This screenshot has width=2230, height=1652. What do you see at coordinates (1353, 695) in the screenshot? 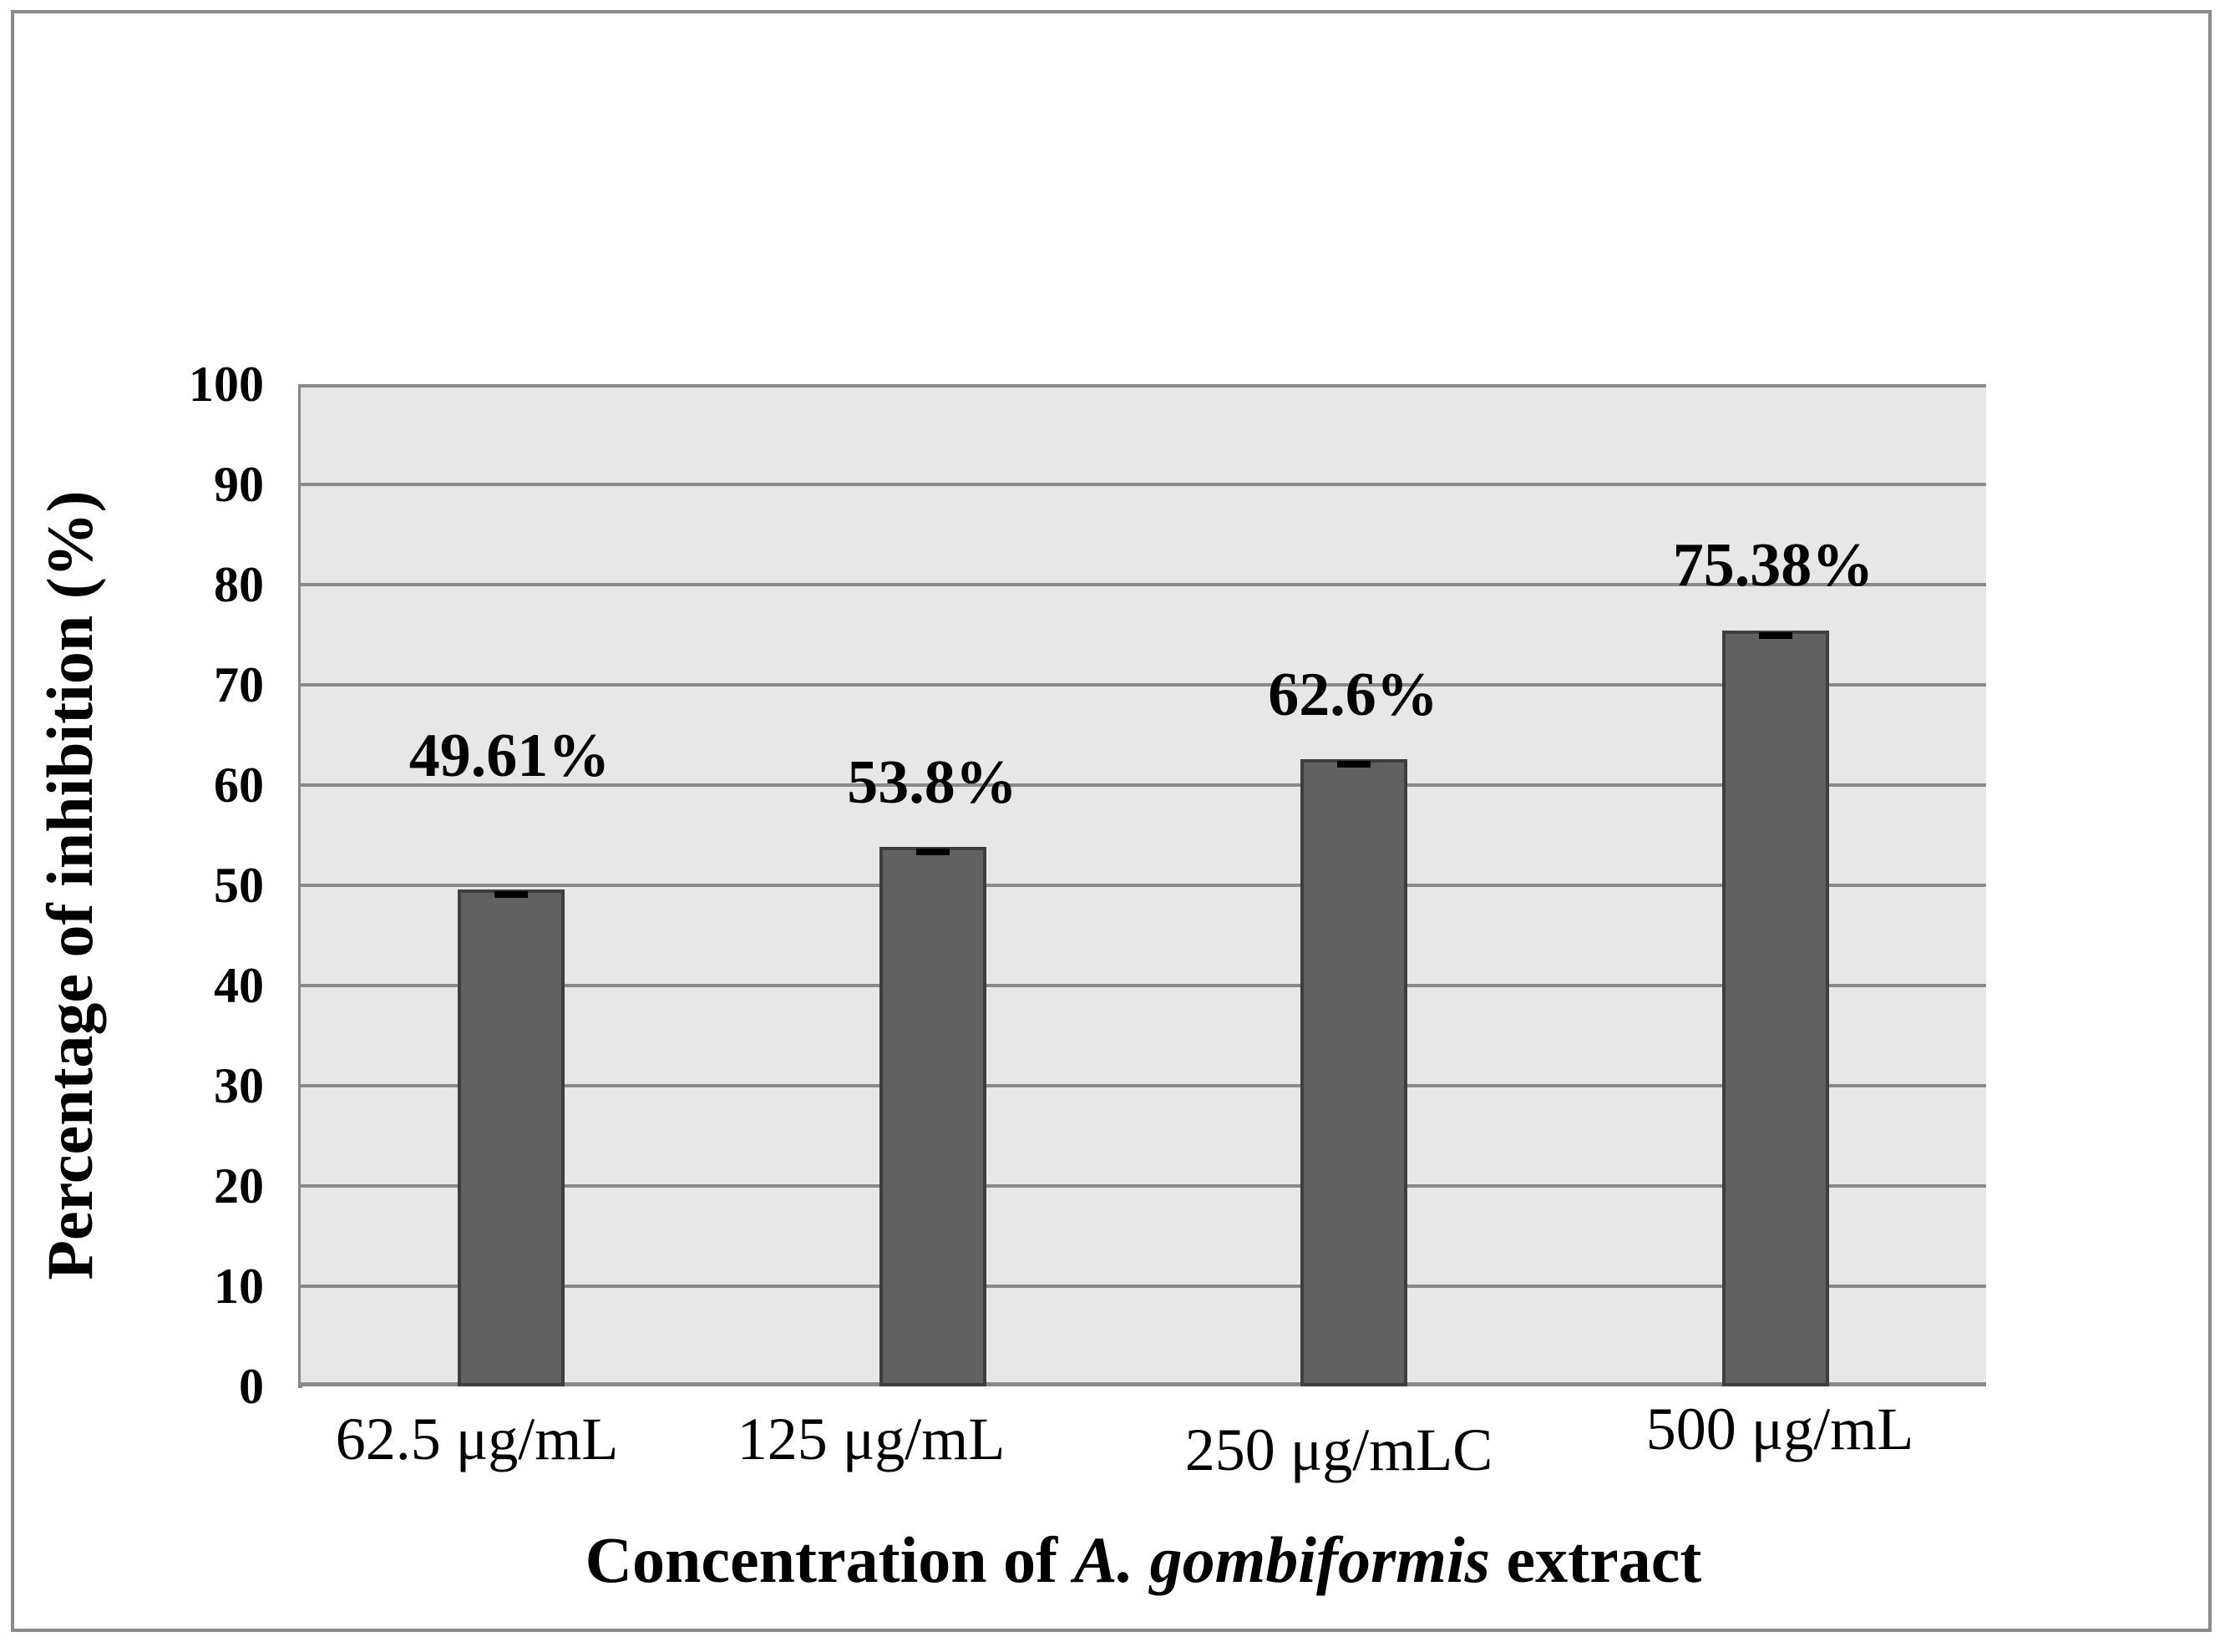
I see `bar-value-label-2: 62.6%` at bounding box center [1353, 695].